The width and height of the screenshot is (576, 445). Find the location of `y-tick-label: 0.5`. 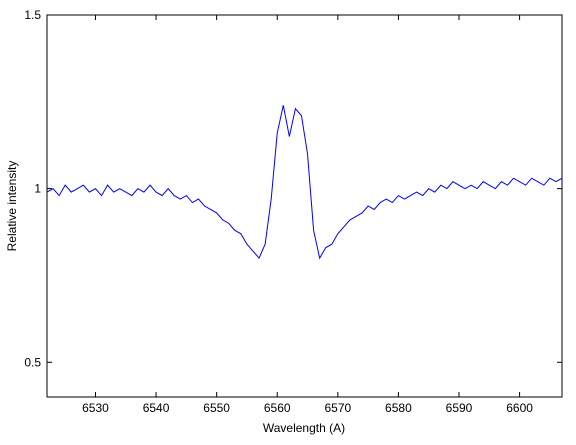

y-tick-label: 0.5 is located at coordinates (32, 362).